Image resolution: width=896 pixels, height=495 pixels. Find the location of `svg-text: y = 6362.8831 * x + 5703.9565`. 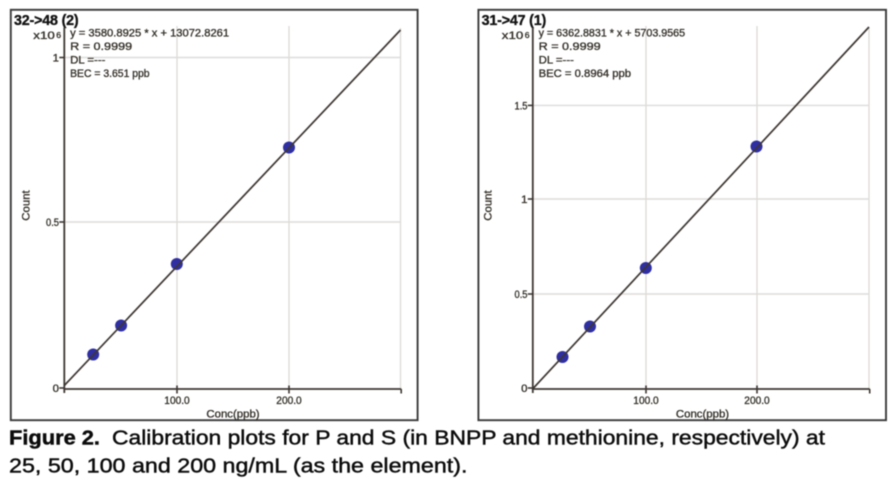

svg-text: y = 6362.8831 * x + 5703.9565 is located at coordinates (612, 34).